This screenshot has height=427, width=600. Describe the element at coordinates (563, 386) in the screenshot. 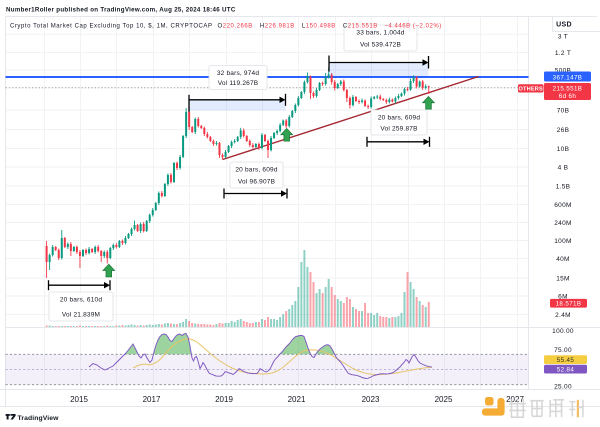

I see `svg-text: 25.00` at that location.